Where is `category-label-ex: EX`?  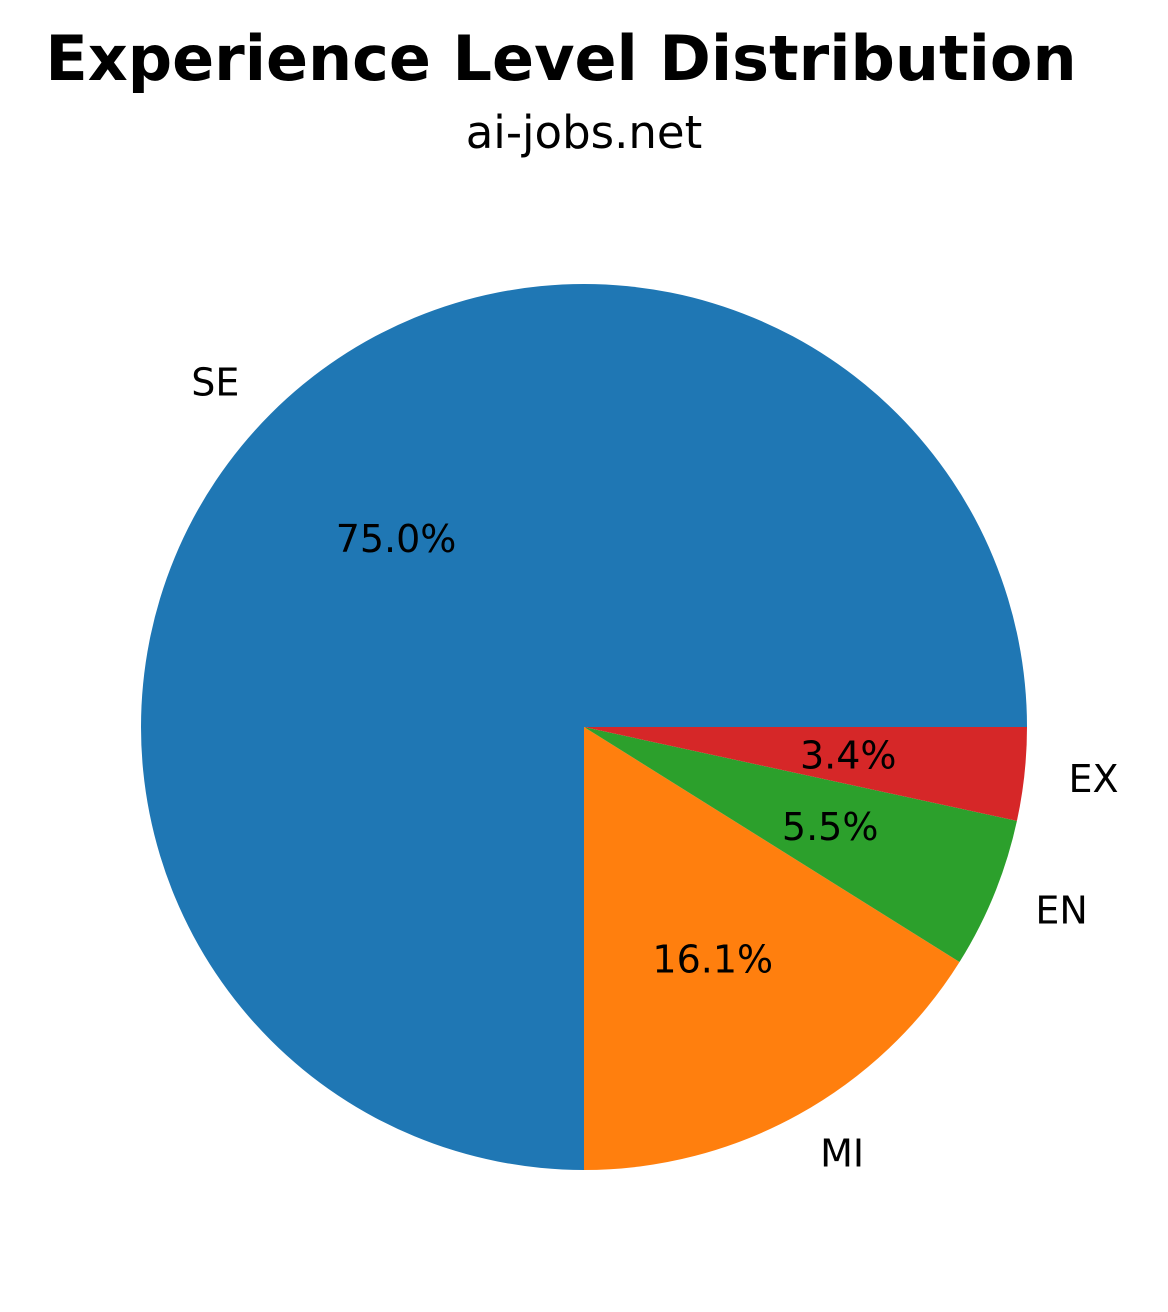
category-label-ex: EX is located at coordinates (1094, 779).